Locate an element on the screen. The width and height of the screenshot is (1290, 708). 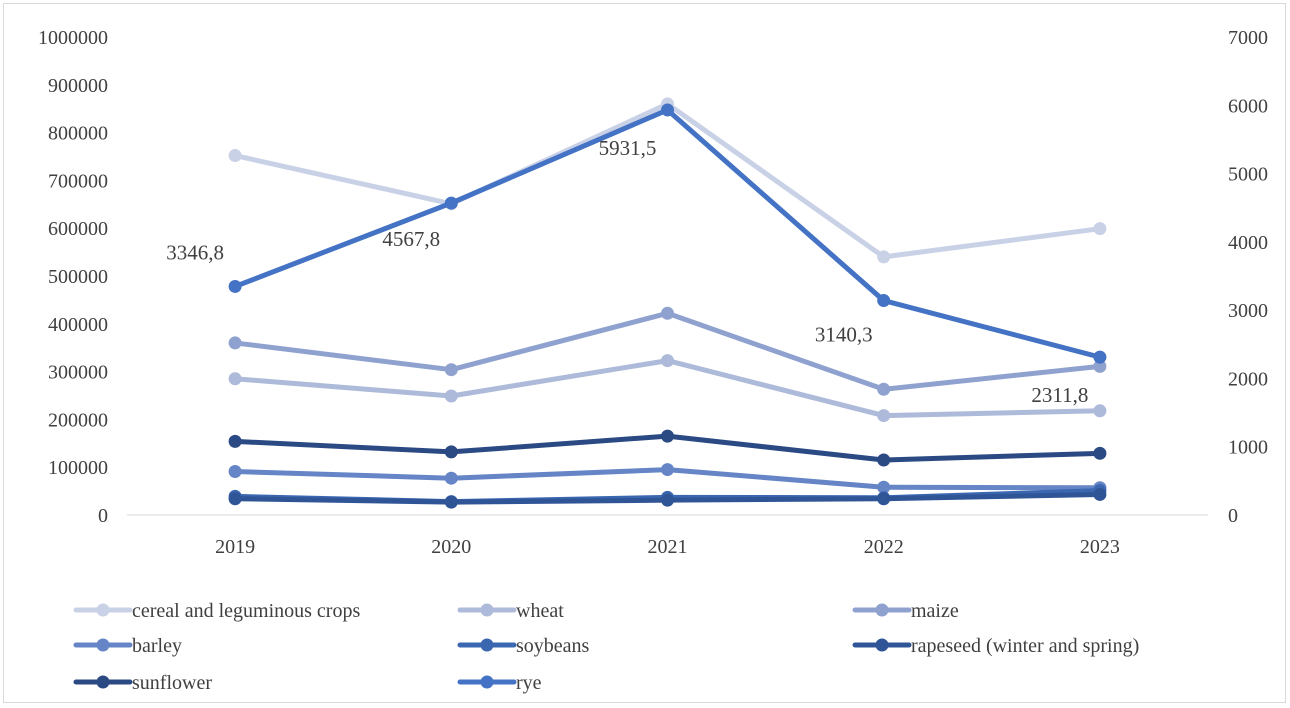
data-label: 2311,8 is located at coordinates (1059, 395).